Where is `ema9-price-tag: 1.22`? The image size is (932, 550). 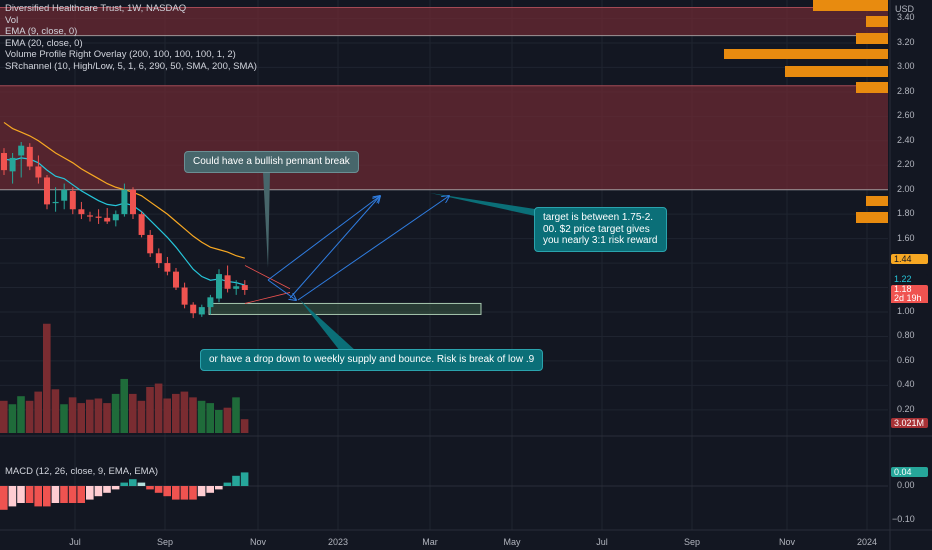 ema9-price-tag: 1.22 is located at coordinates (909, 279).